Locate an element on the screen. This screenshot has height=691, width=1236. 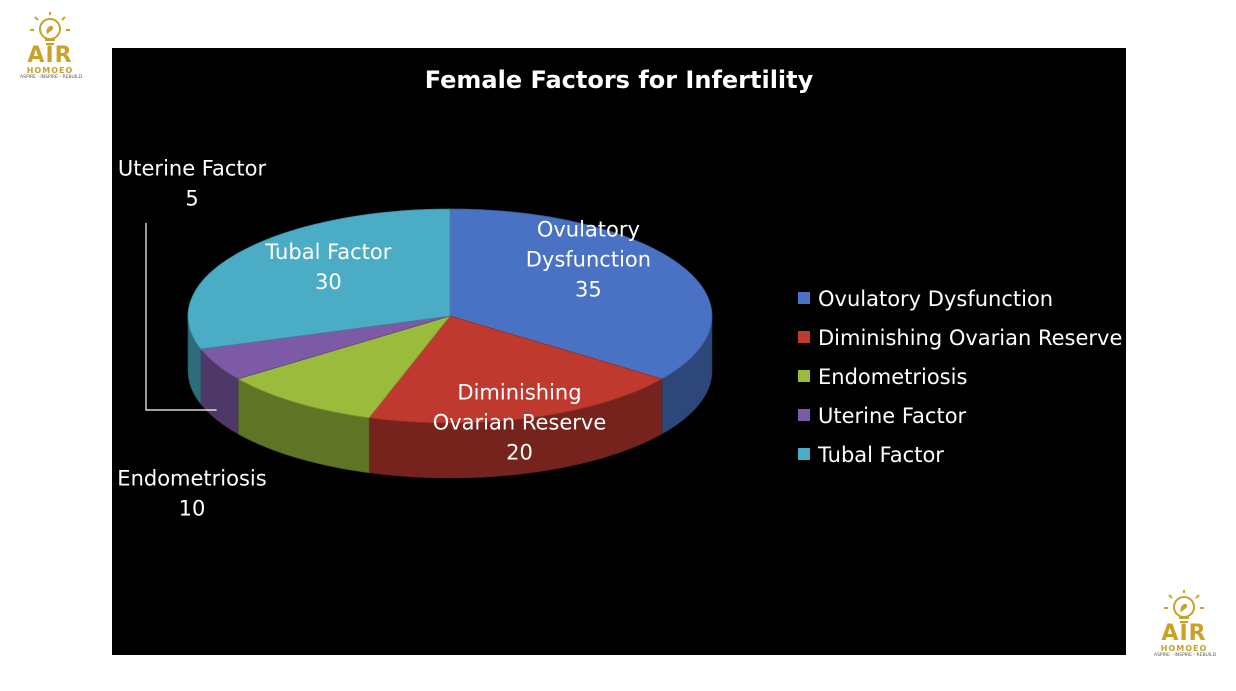
data-label-tubal-factor: Tubal Factor 30 is located at coordinates (327, 267).